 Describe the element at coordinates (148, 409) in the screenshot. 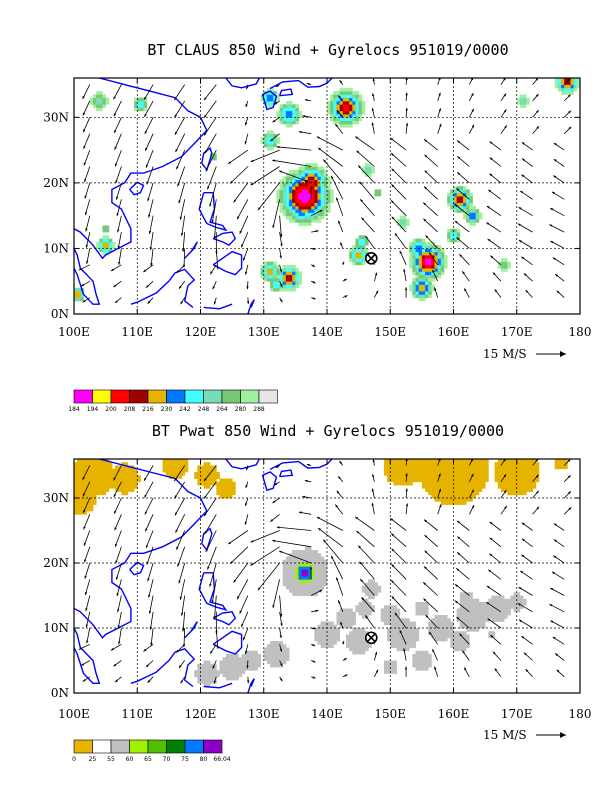

I see `colorbar-label: 216` at that location.